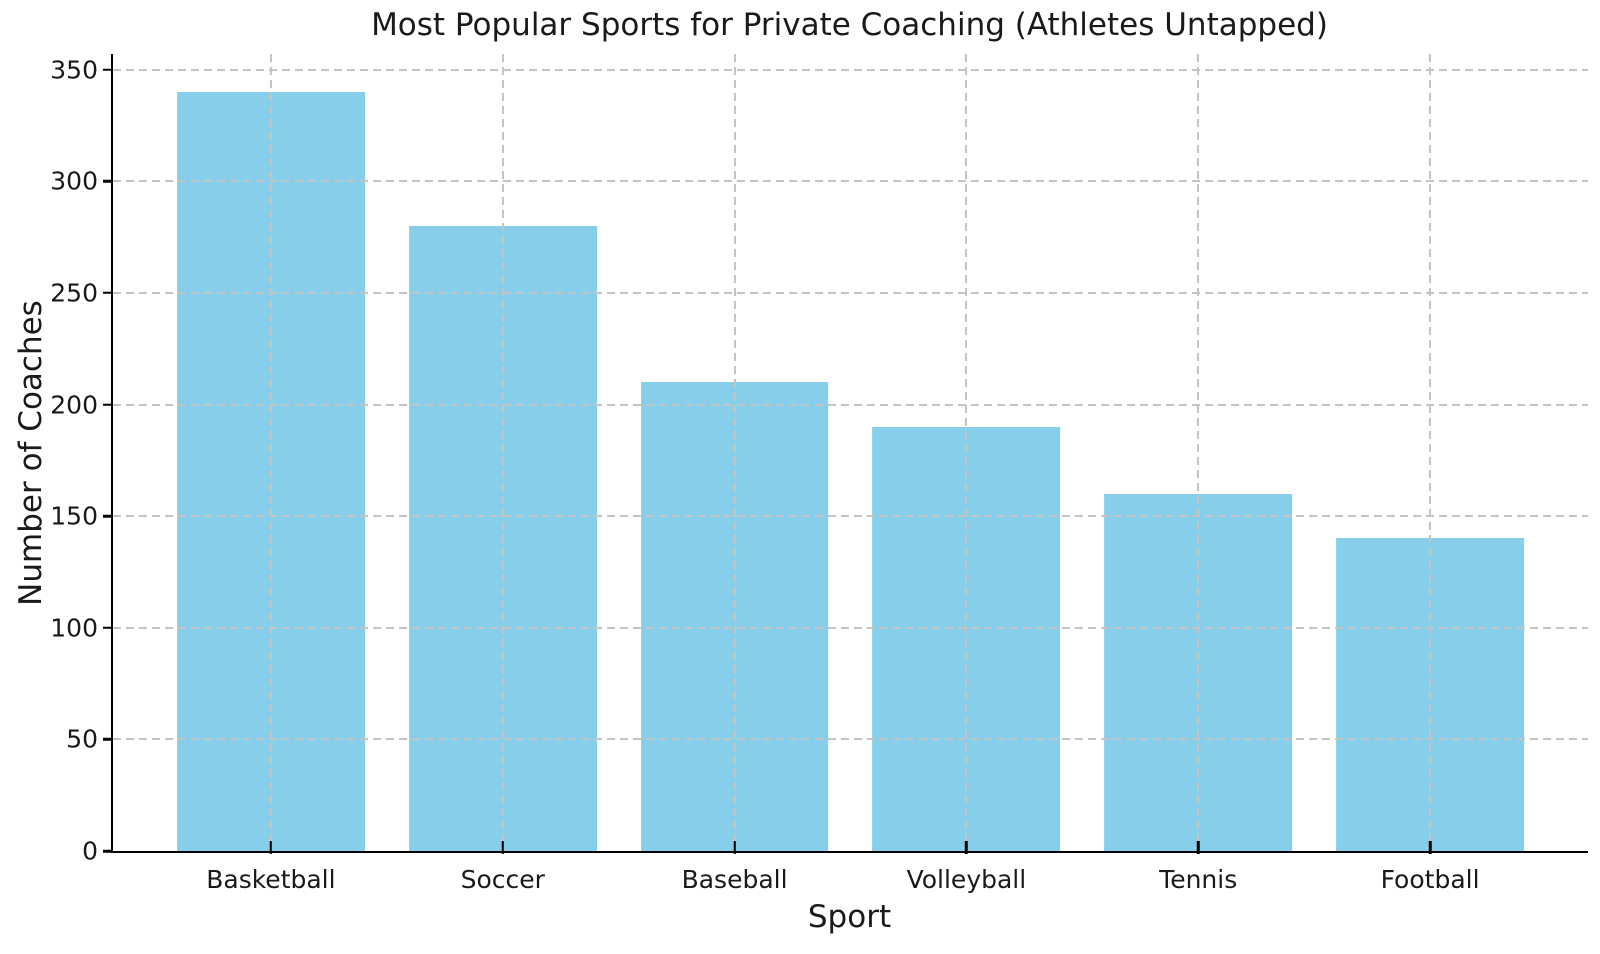 This screenshot has height=954, width=1600. What do you see at coordinates (74, 70) in the screenshot?
I see `y-tick-label: 350` at bounding box center [74, 70].